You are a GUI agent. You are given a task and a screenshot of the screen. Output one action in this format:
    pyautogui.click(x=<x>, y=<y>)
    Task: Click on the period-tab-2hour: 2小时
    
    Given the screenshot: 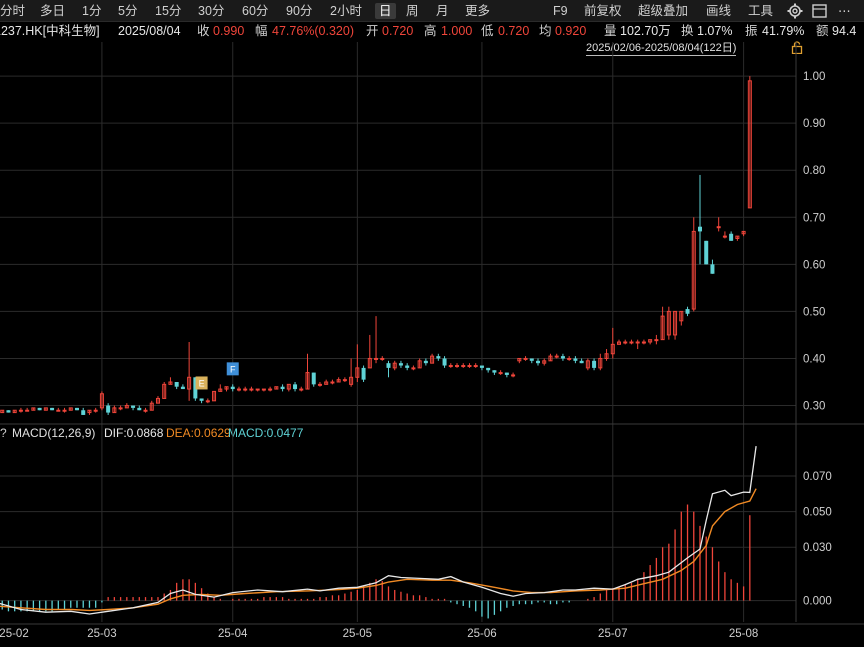 What is the action you would take?
    pyautogui.click(x=346, y=11)
    